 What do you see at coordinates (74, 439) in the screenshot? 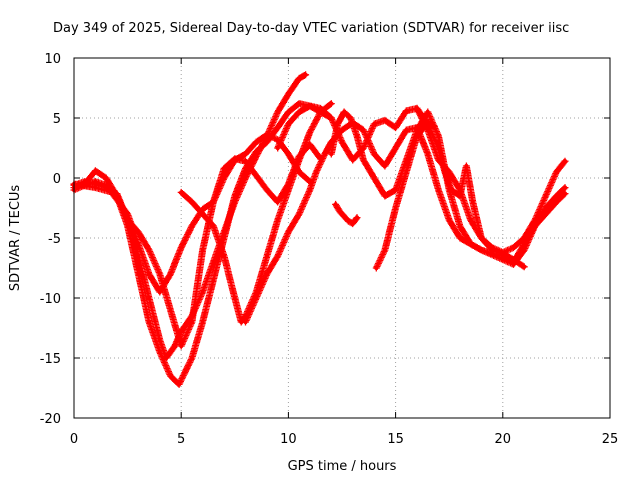
I see `x-tick-label: 0` at bounding box center [74, 439].